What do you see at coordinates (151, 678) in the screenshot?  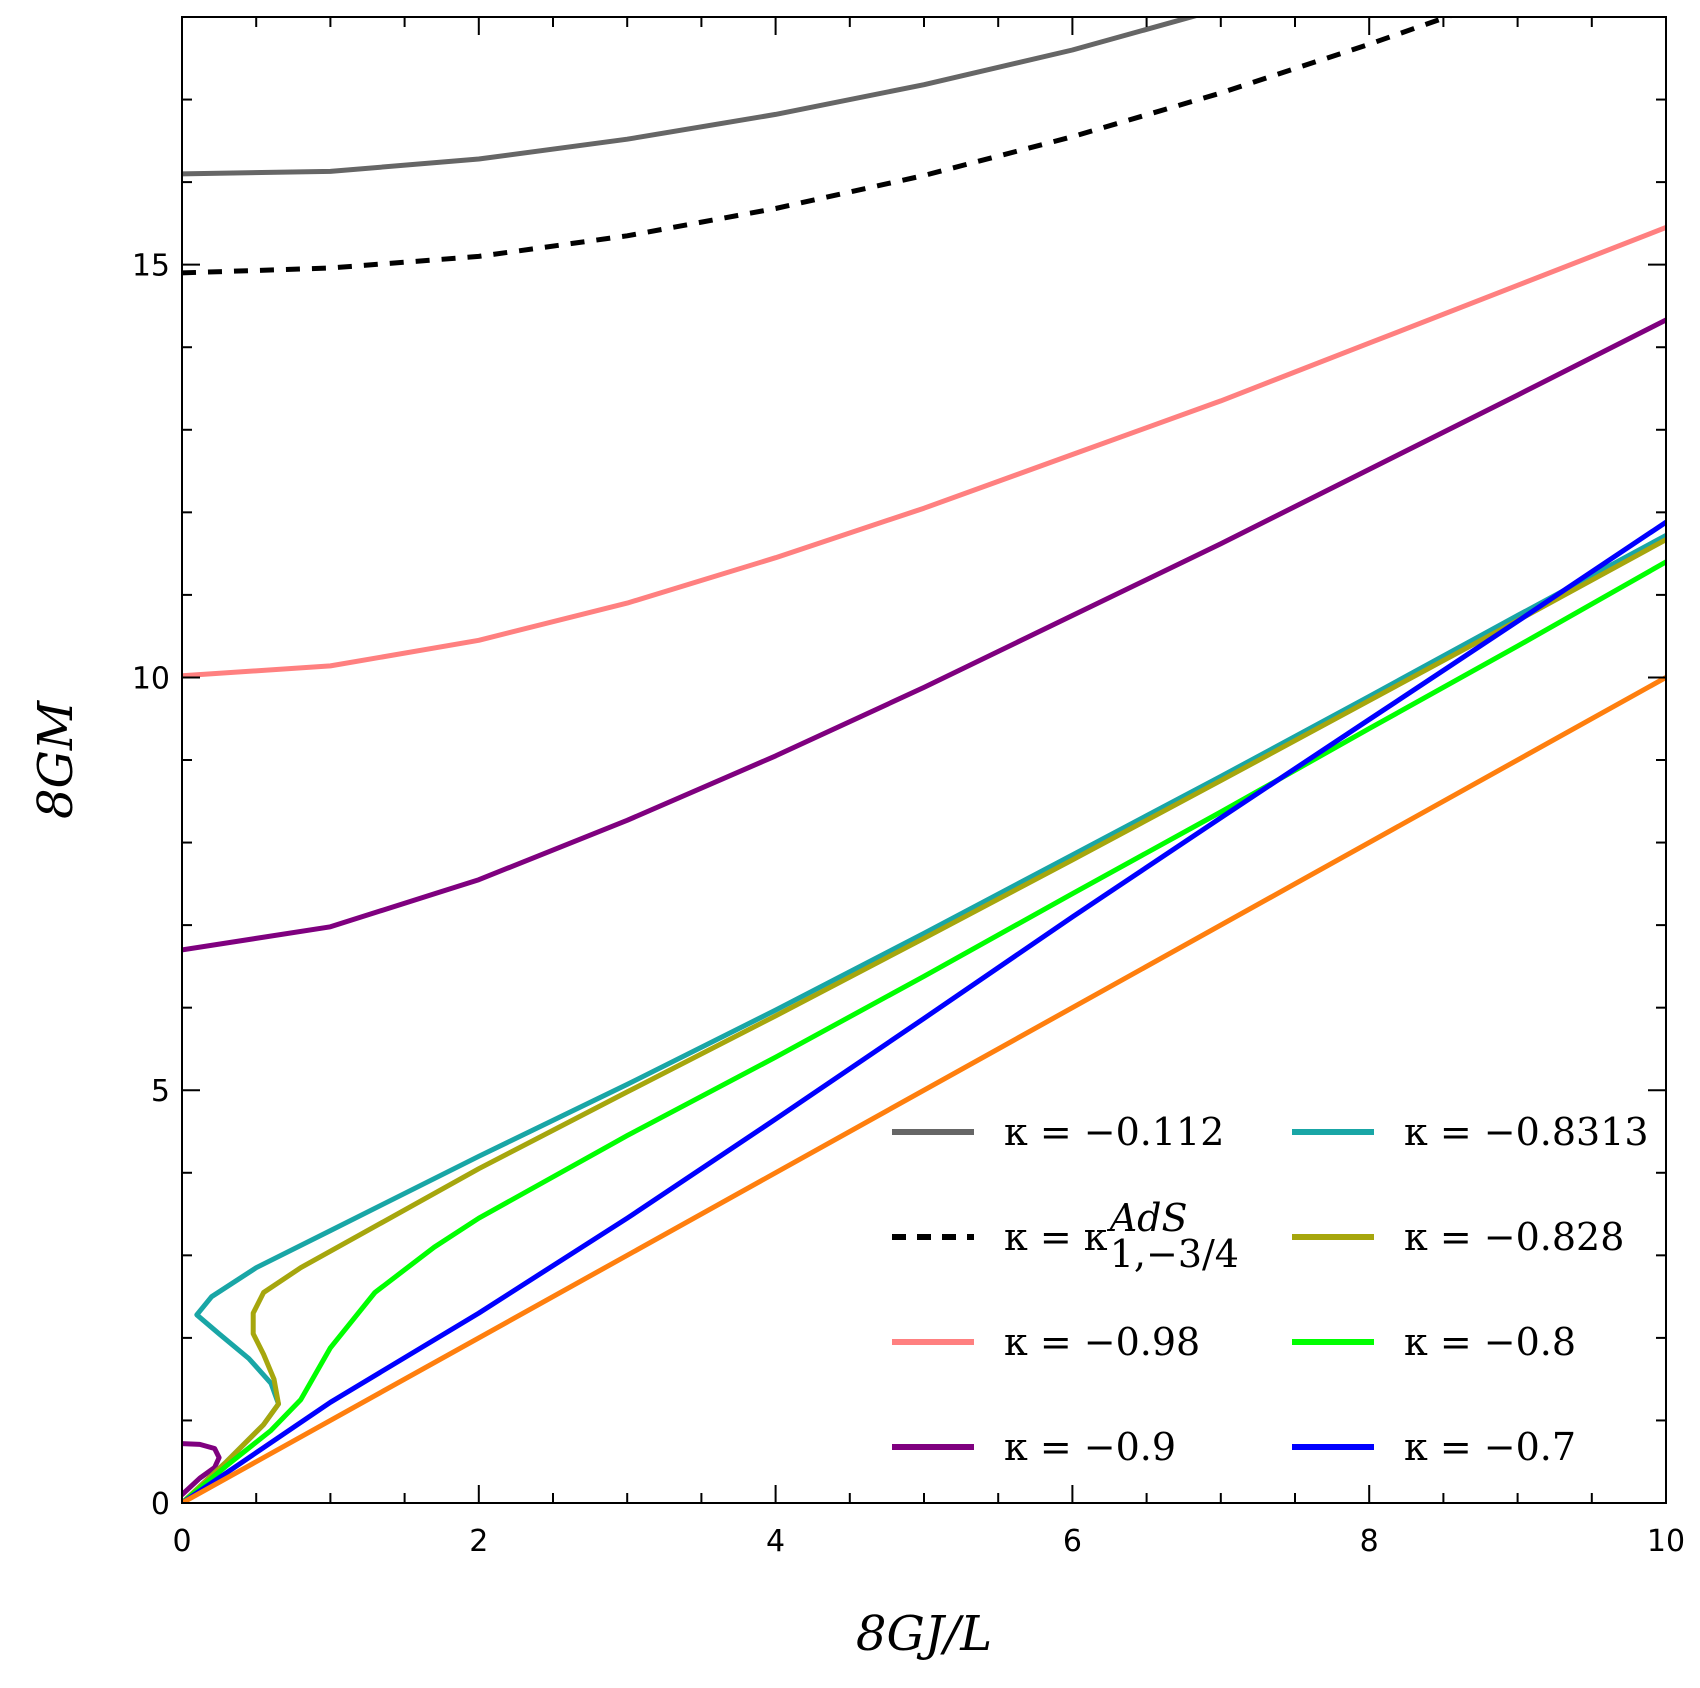 I see `y-tick-label: 10` at bounding box center [151, 678].